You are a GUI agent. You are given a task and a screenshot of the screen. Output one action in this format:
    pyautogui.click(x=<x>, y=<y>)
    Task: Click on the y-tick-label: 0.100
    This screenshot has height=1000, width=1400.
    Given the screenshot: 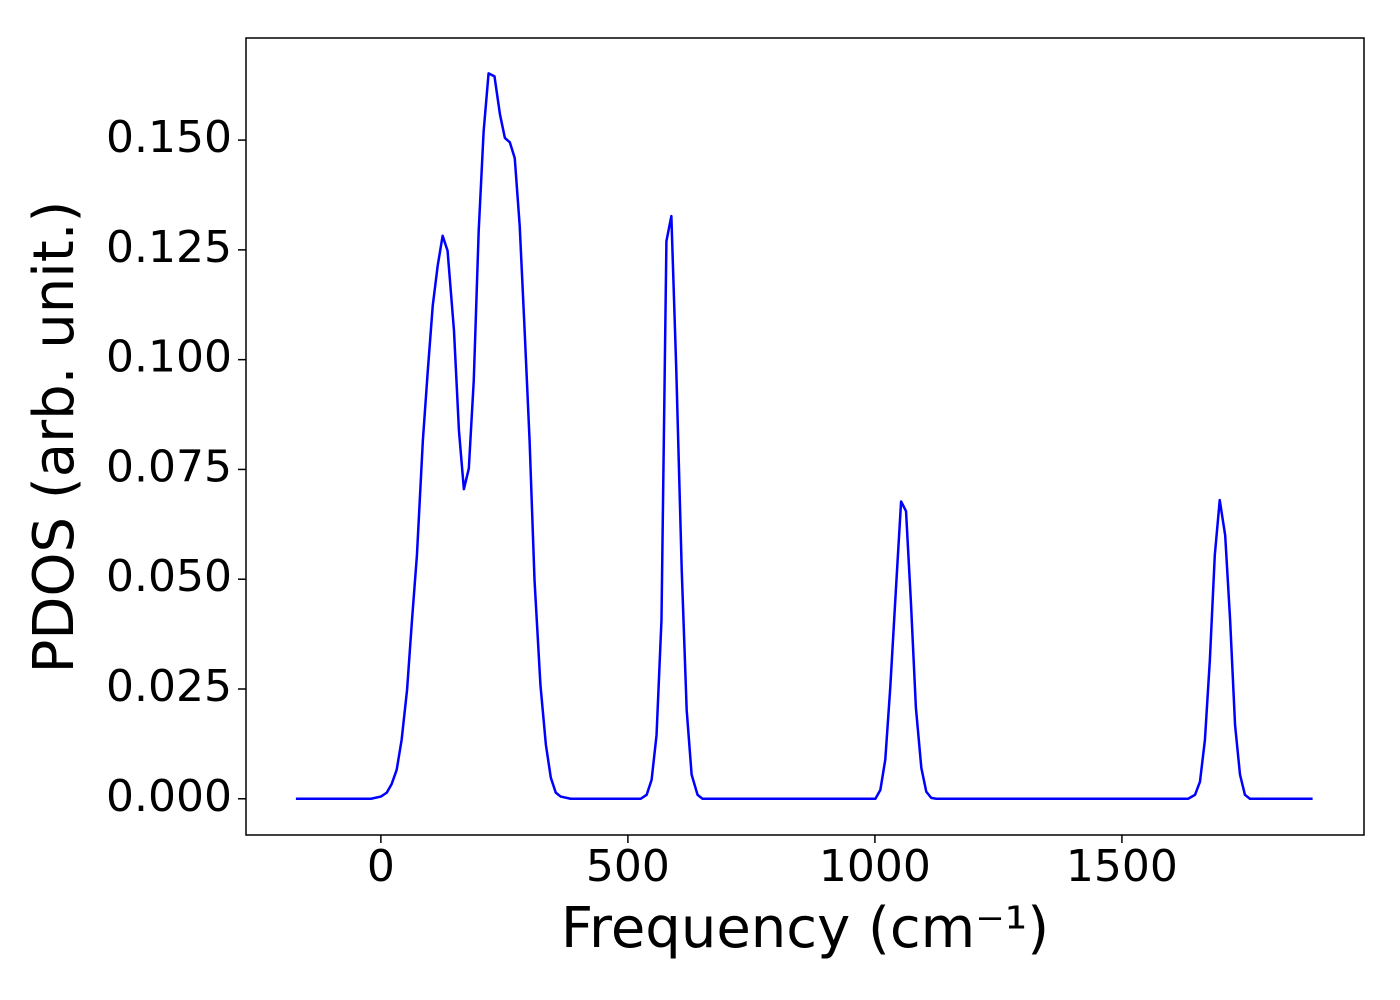 What is the action you would take?
    pyautogui.click(x=169, y=357)
    